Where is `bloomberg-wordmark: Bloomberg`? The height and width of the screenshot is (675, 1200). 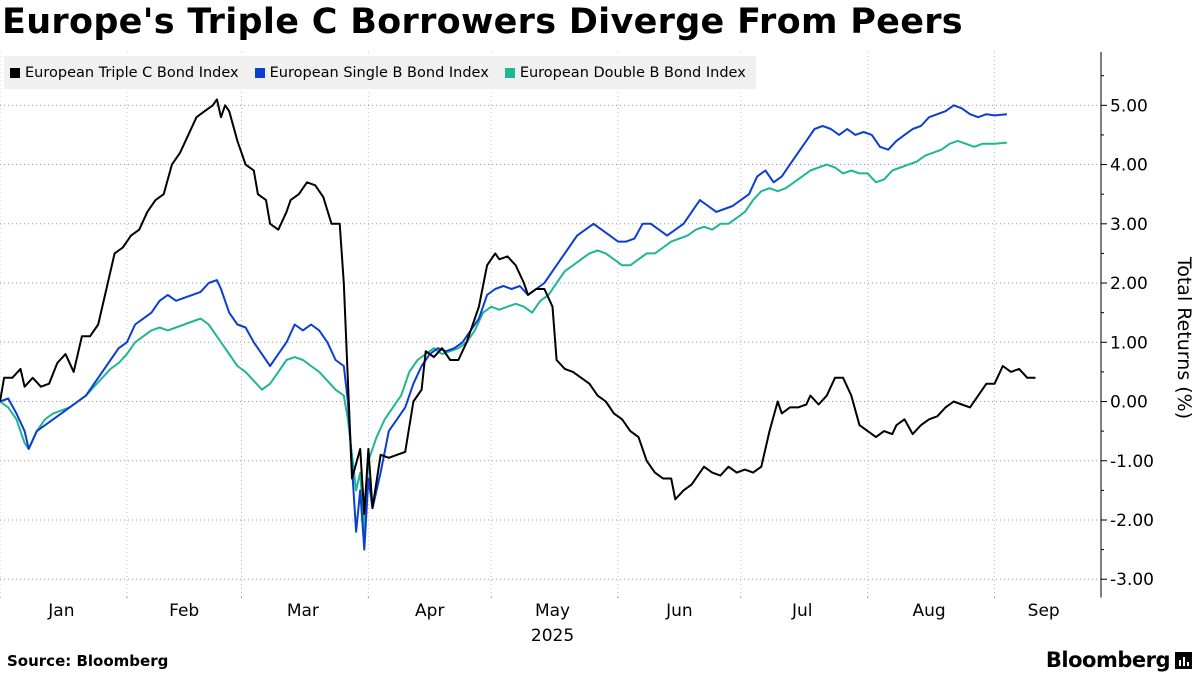 bloomberg-wordmark: Bloomberg is located at coordinates (1108, 660).